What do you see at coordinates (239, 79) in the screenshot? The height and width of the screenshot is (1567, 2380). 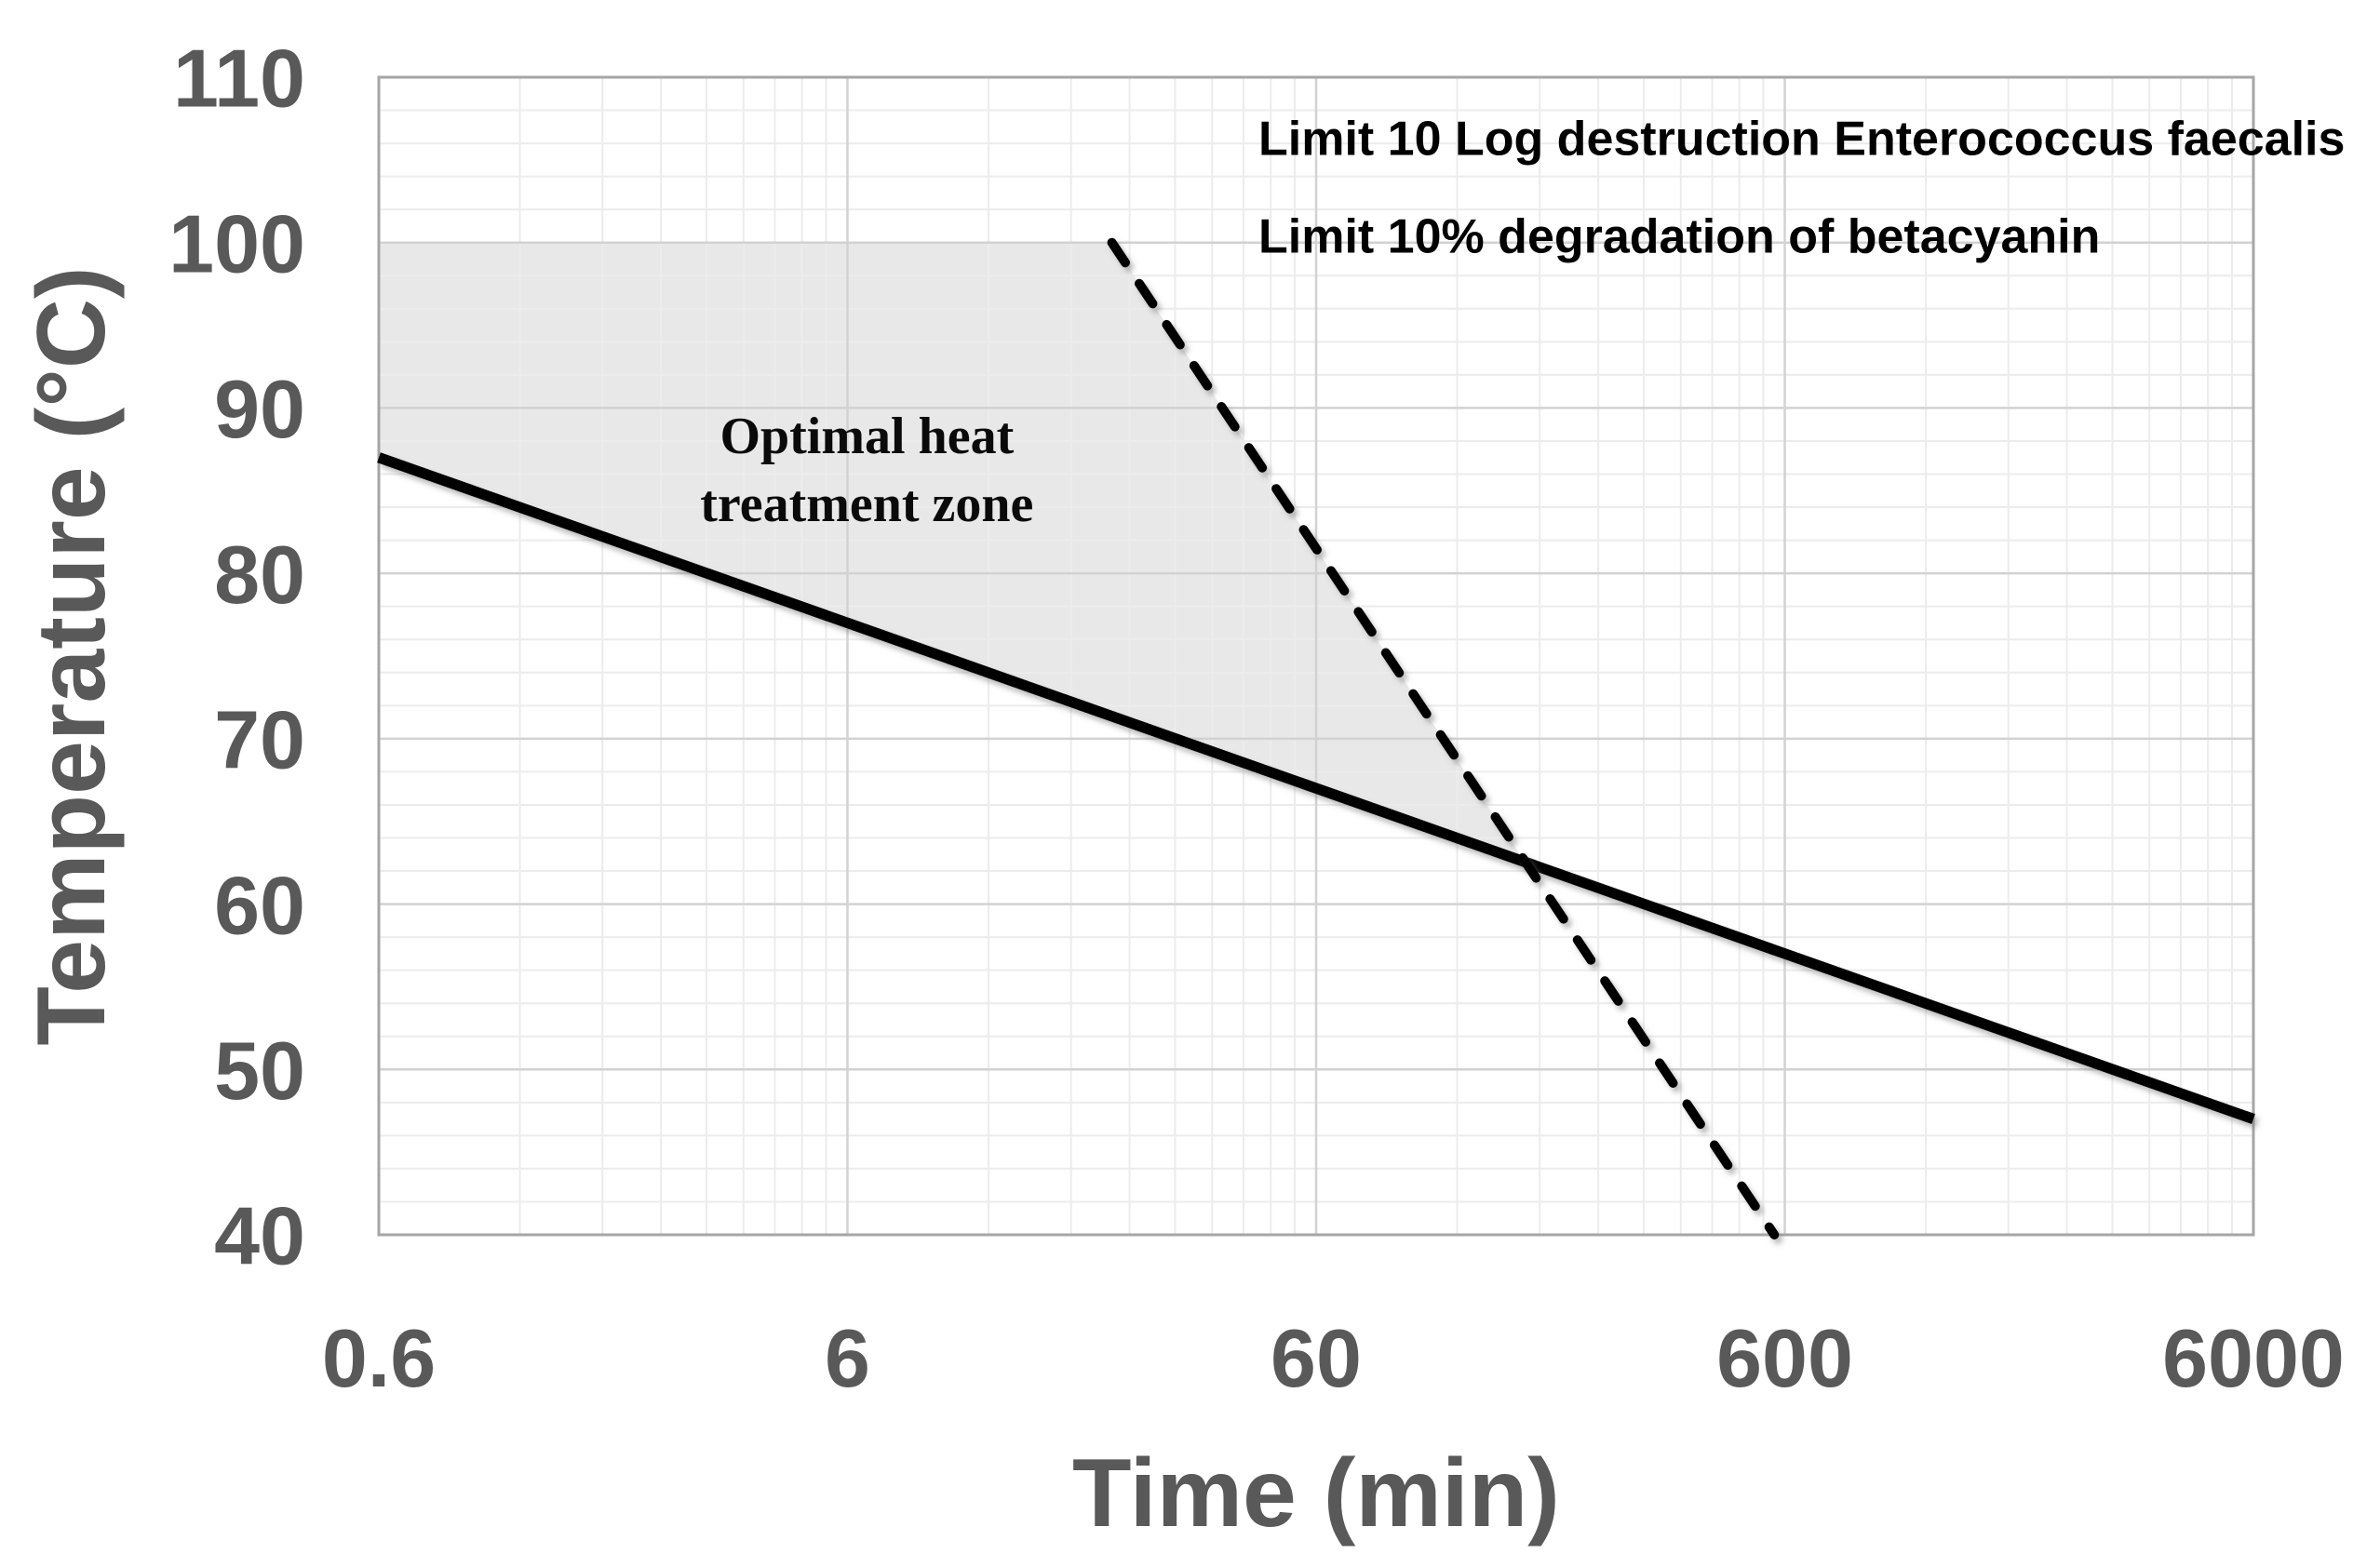 I see `y-tick-110: 110` at bounding box center [239, 79].